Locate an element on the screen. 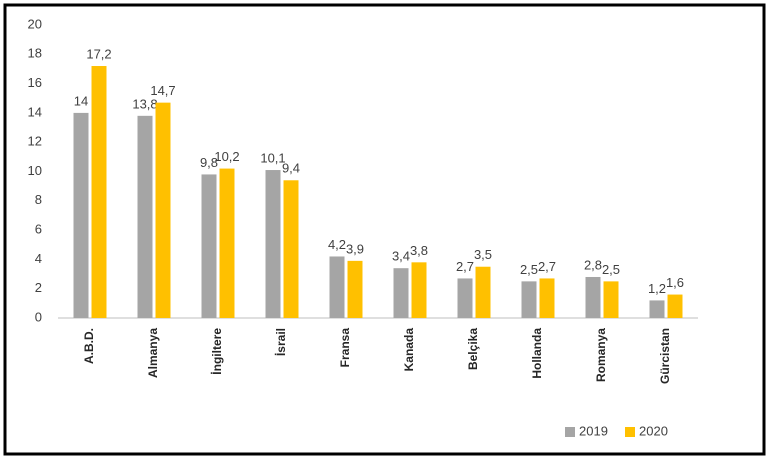 This screenshot has height=460, width=771. data-label: 3,8 is located at coordinates (419, 250).